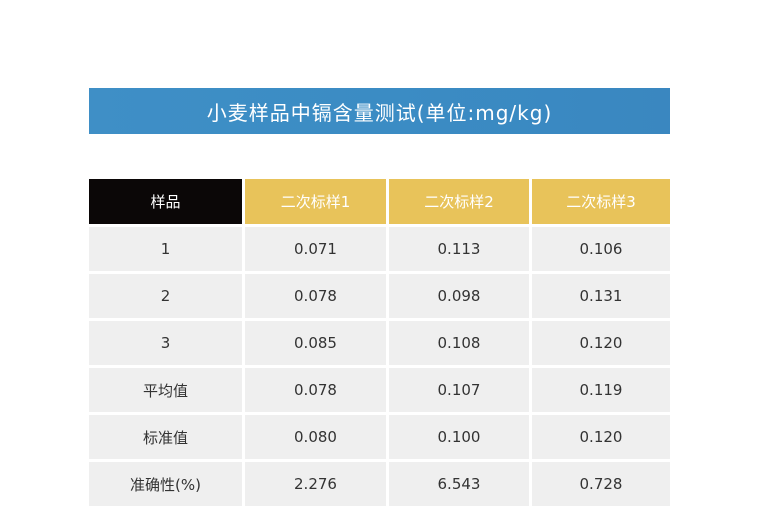  Describe the element at coordinates (601, 390) in the screenshot. I see `table-cell: 0.119` at that location.